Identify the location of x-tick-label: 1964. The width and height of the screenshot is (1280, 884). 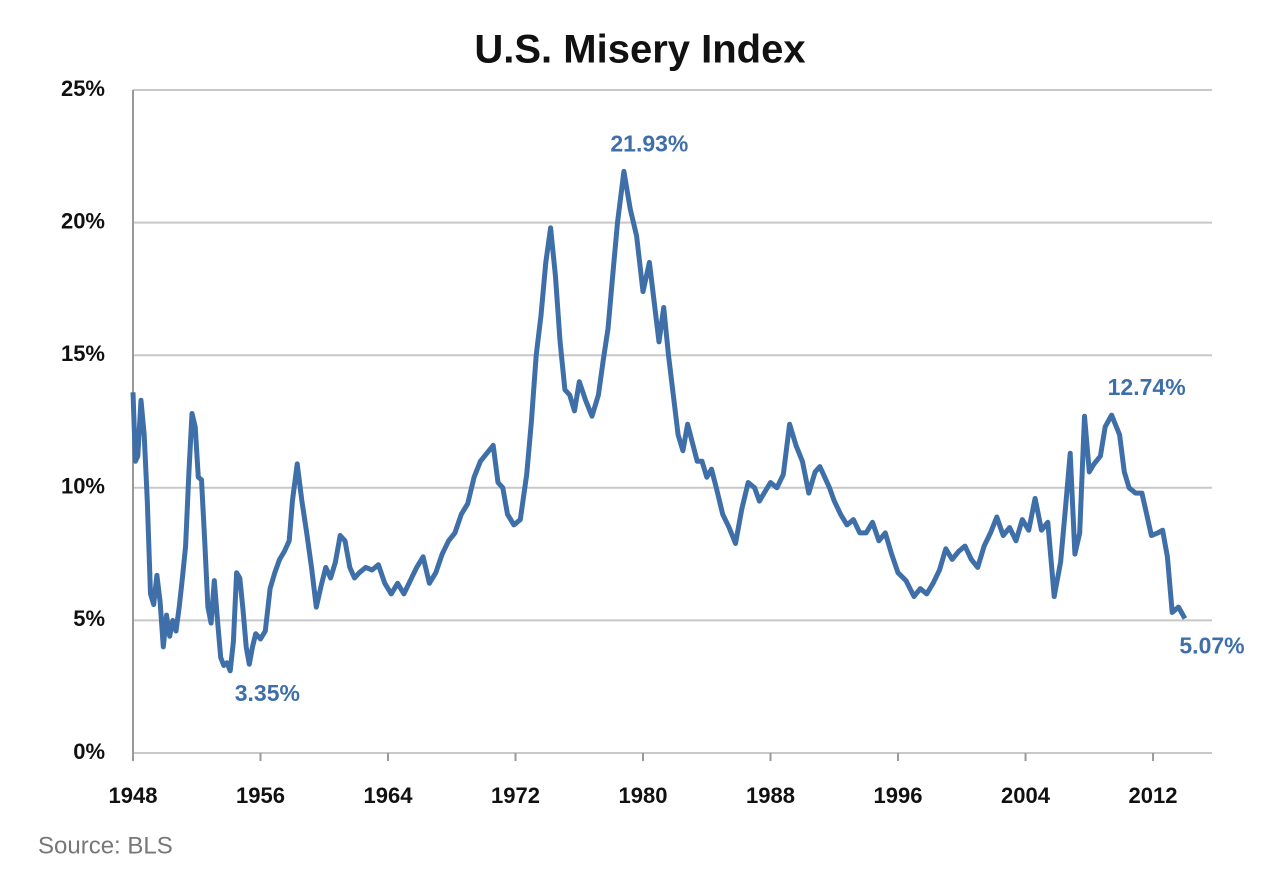
(389, 795).